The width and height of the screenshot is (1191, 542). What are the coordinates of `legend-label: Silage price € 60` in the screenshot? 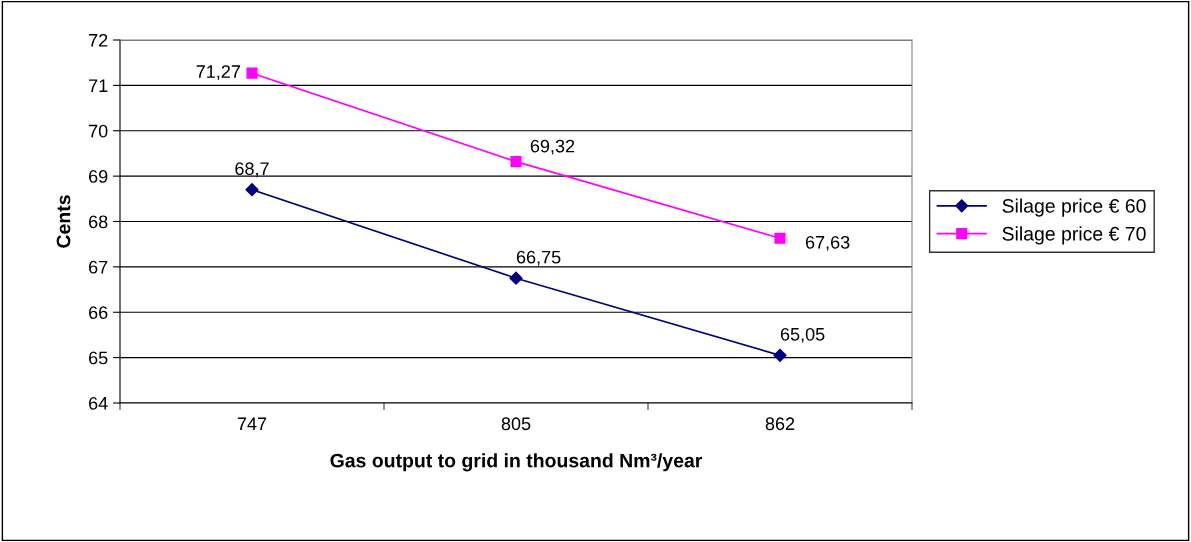 It's located at (1074, 207).